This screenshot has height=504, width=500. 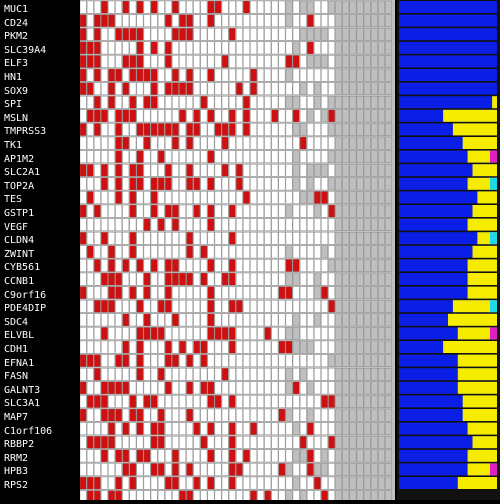 I want to click on bar-base, so click(x=448, y=251).